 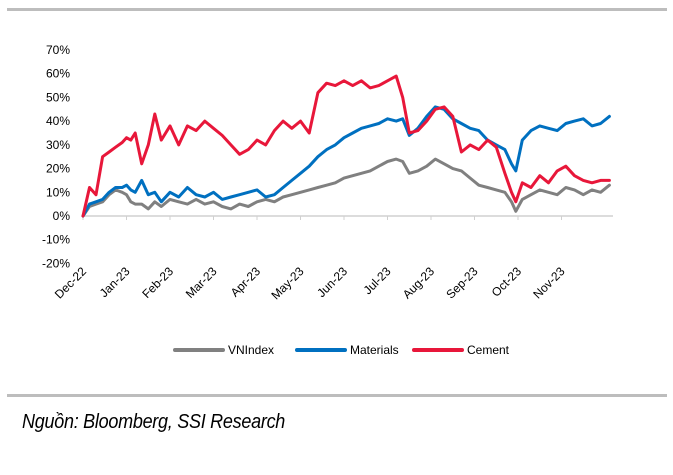 What do you see at coordinates (488, 350) in the screenshot?
I see `legend-label-cement: Cement` at bounding box center [488, 350].